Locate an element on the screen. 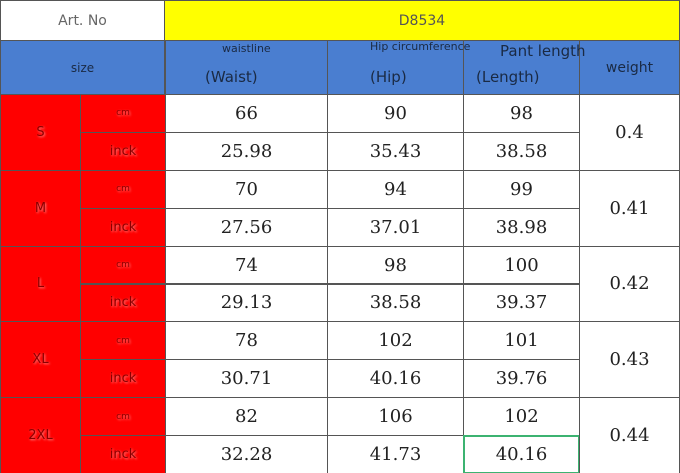 The width and height of the screenshot is (680, 473). column-subtitle: Pant length is located at coordinates (543, 51).